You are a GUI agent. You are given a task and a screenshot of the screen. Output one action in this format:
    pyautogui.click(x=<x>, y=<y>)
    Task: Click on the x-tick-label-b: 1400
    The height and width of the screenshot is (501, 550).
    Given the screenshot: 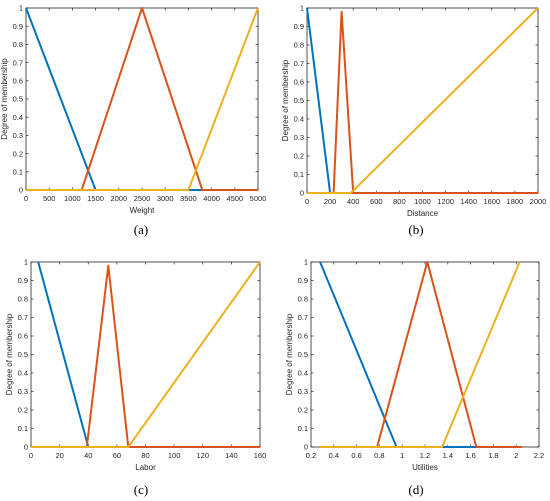 What is the action you would take?
    pyautogui.click(x=468, y=201)
    